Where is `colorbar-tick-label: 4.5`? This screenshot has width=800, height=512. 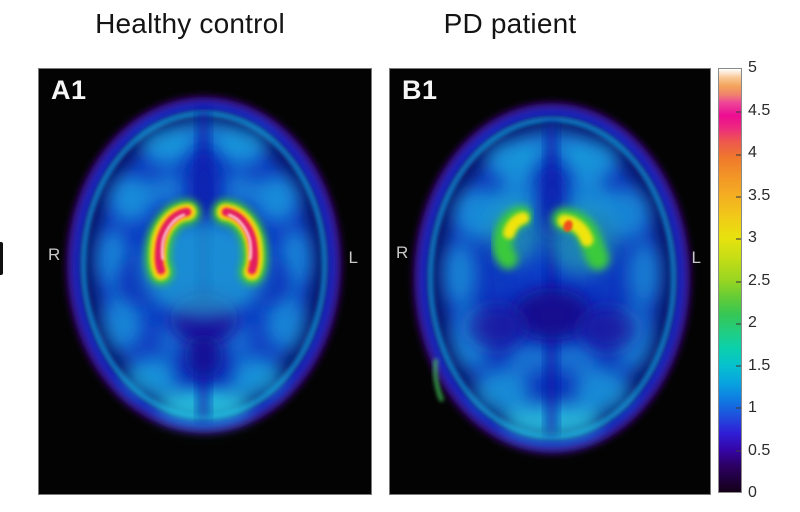
colorbar-tick-label: 4.5 is located at coordinates (759, 110).